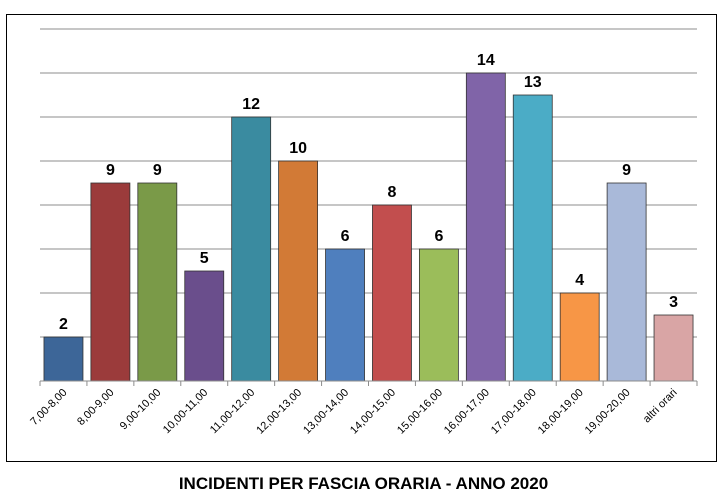  Describe the element at coordinates (48, 407) in the screenshot. I see `tick-label: 7,00-8,00` at that location.